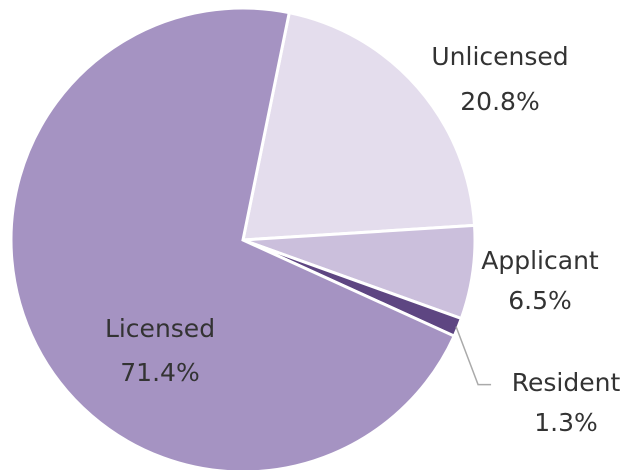 This screenshot has width=638, height=470. I want to click on slice-label: Applicant, so click(540, 260).